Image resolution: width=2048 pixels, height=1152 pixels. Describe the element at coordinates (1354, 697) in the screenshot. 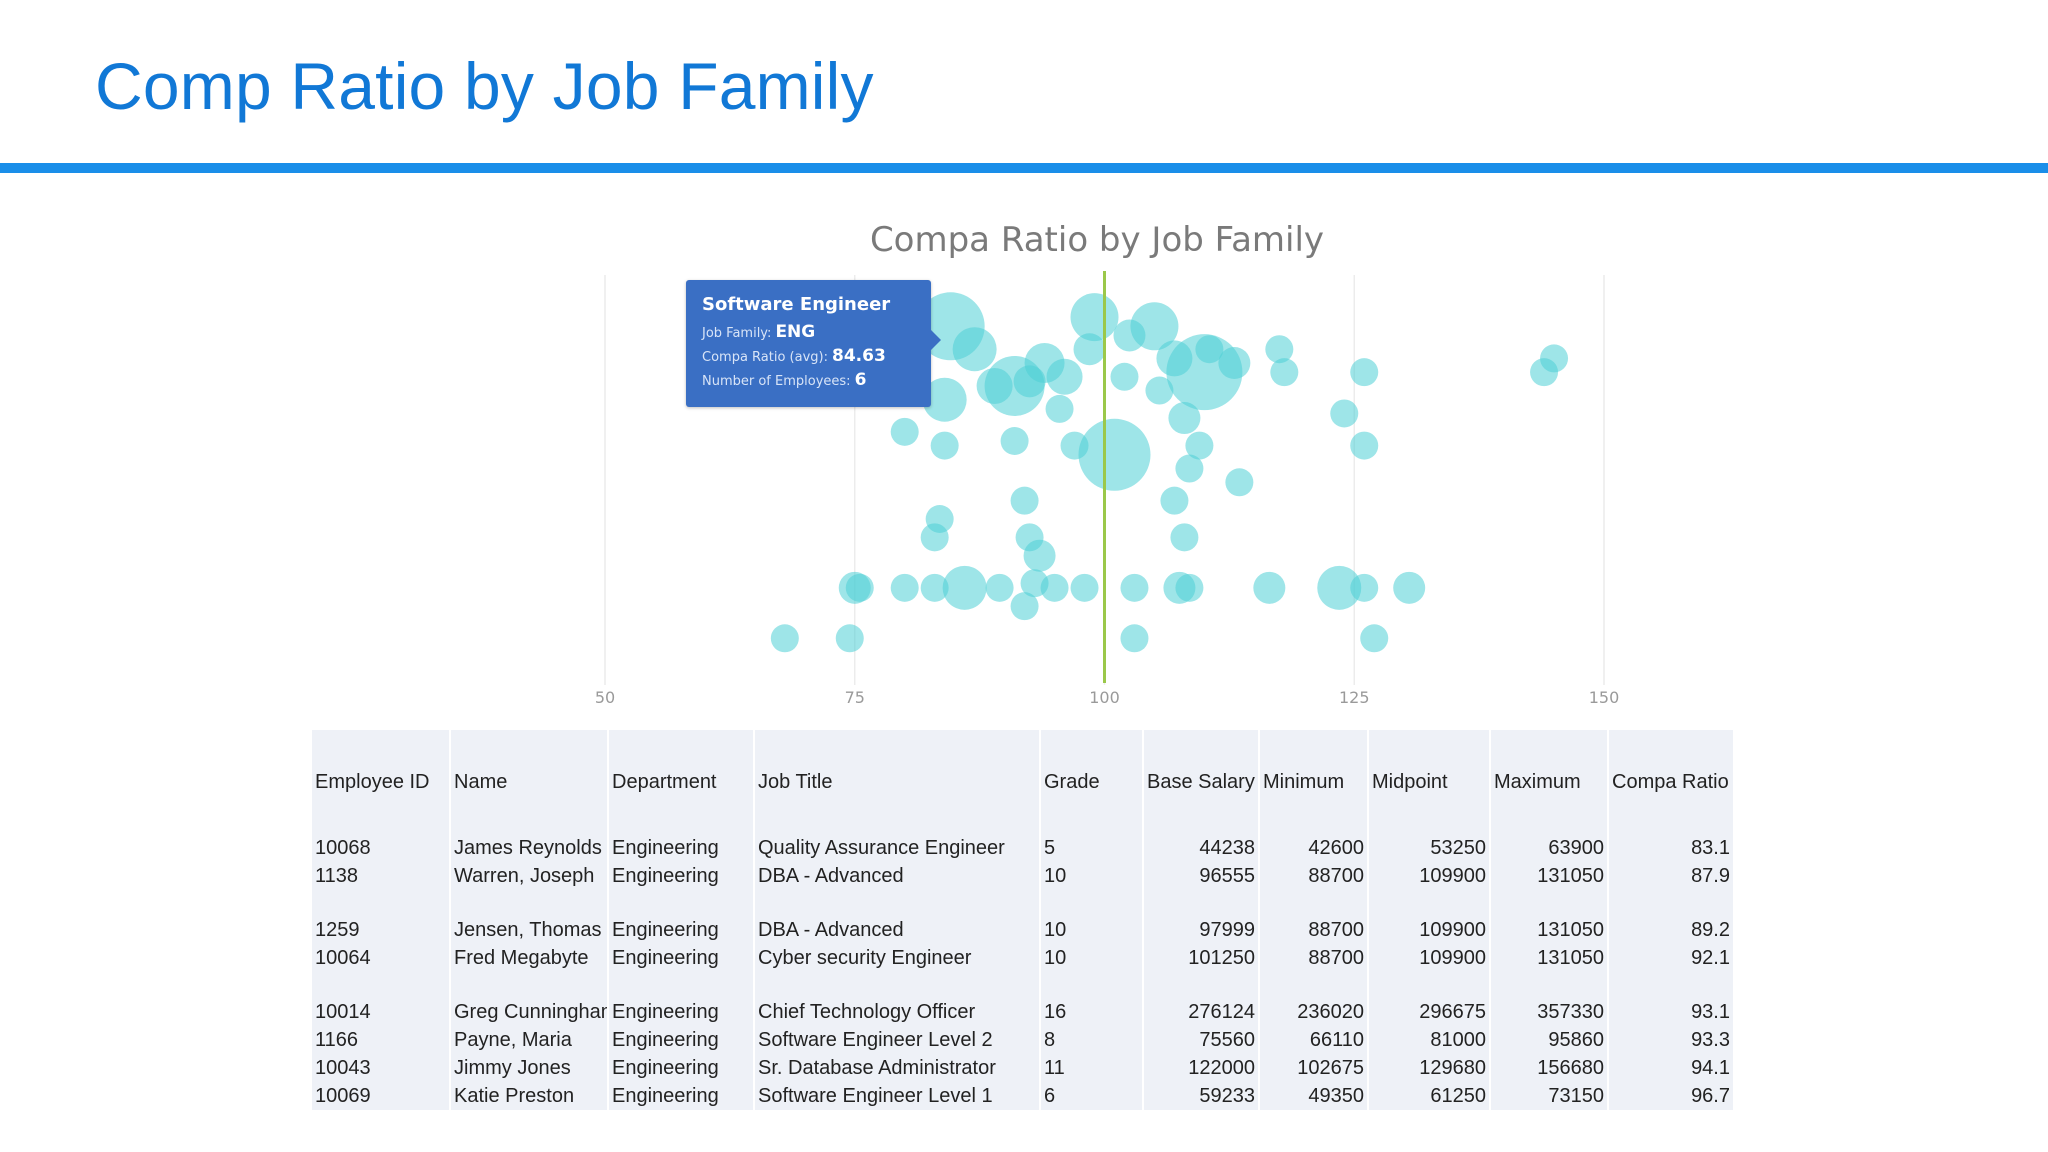

I see `x-tick-label: 125` at that location.